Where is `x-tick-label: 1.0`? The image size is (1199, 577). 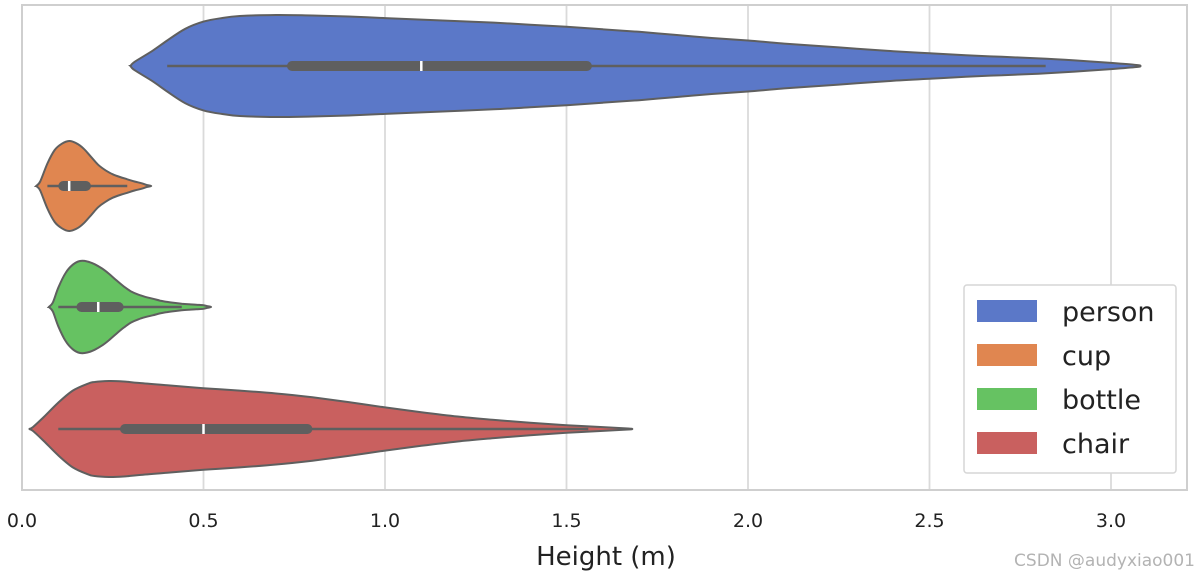 x-tick-label: 1.0 is located at coordinates (385, 521).